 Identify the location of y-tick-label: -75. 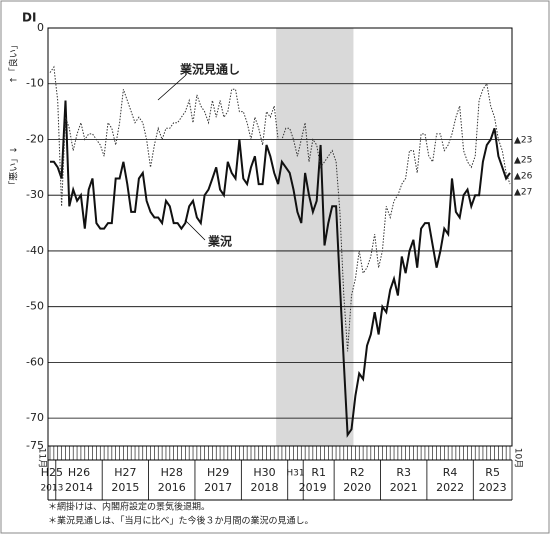
(35, 445).